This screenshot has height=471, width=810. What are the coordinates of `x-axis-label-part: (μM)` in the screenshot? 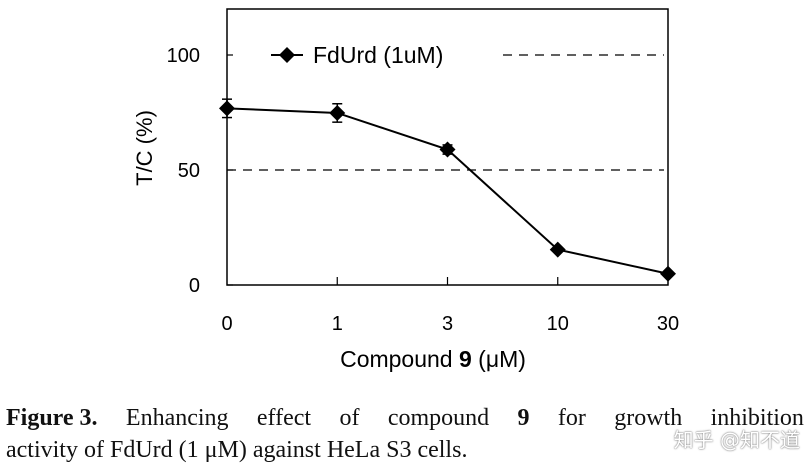 It's located at (499, 359).